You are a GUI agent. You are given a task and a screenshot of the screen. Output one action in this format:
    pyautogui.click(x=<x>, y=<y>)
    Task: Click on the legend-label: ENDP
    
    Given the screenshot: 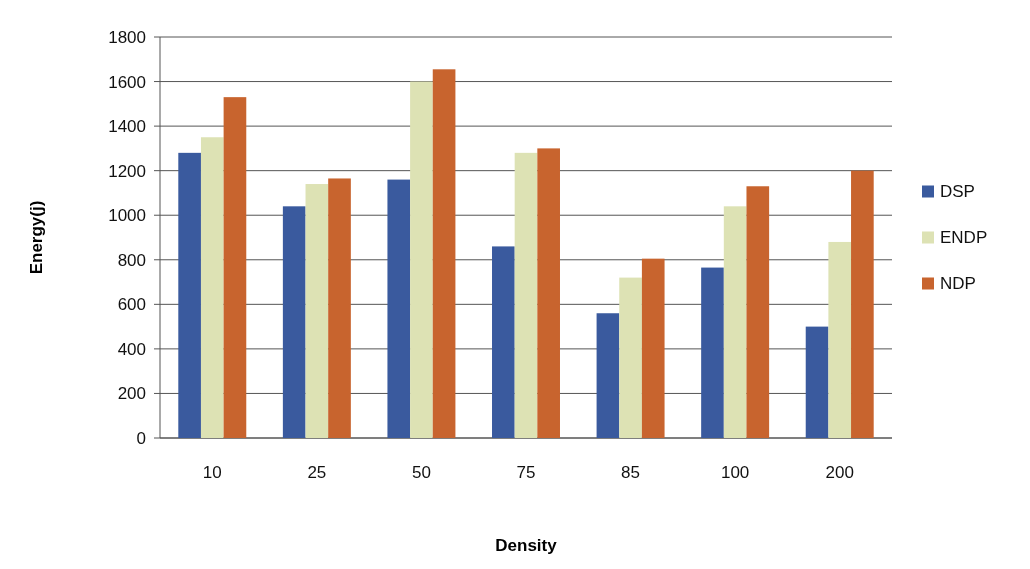 What is the action you would take?
    pyautogui.click(x=964, y=238)
    